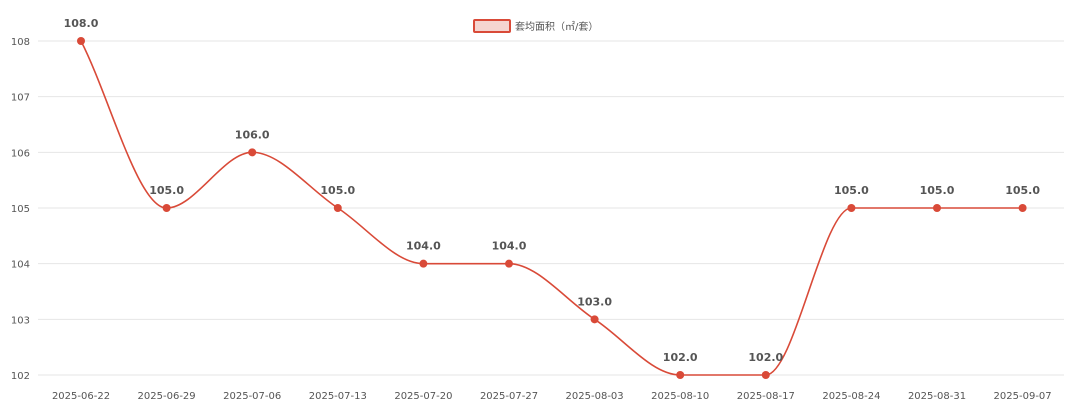 This screenshot has height=420, width=1080. What do you see at coordinates (20, 153) in the screenshot?
I see `y-tick-label: 106` at bounding box center [20, 153].